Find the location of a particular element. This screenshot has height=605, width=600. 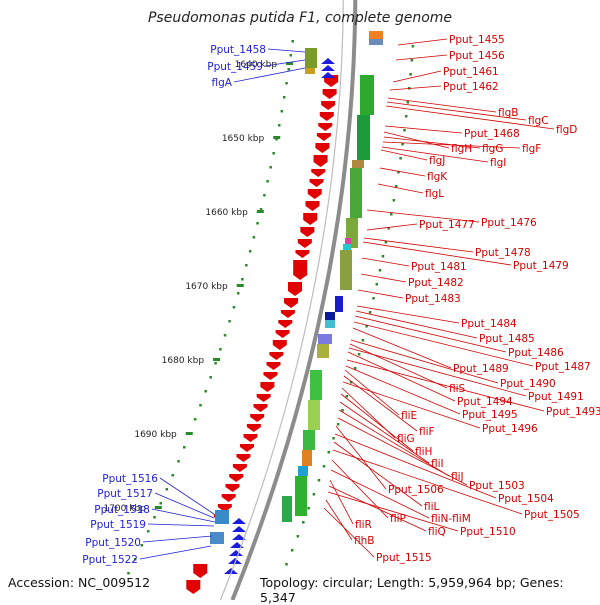

right-gene-label: Pput_1483 is located at coordinates (433, 299).